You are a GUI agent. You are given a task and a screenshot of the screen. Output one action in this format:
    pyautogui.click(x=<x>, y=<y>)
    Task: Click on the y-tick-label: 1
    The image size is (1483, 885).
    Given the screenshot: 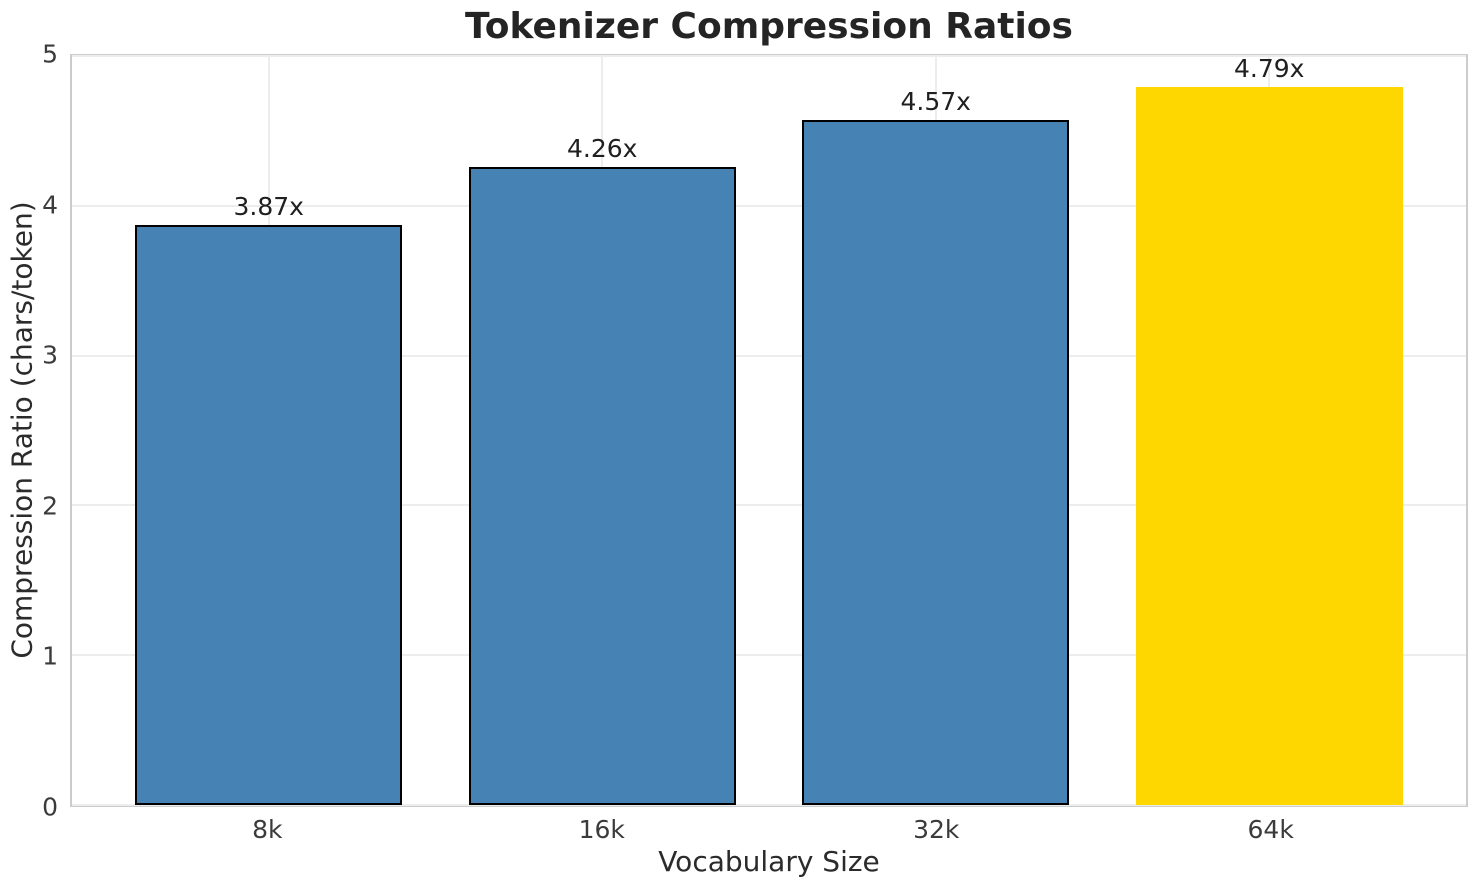 What is the action you would take?
    pyautogui.click(x=50, y=656)
    